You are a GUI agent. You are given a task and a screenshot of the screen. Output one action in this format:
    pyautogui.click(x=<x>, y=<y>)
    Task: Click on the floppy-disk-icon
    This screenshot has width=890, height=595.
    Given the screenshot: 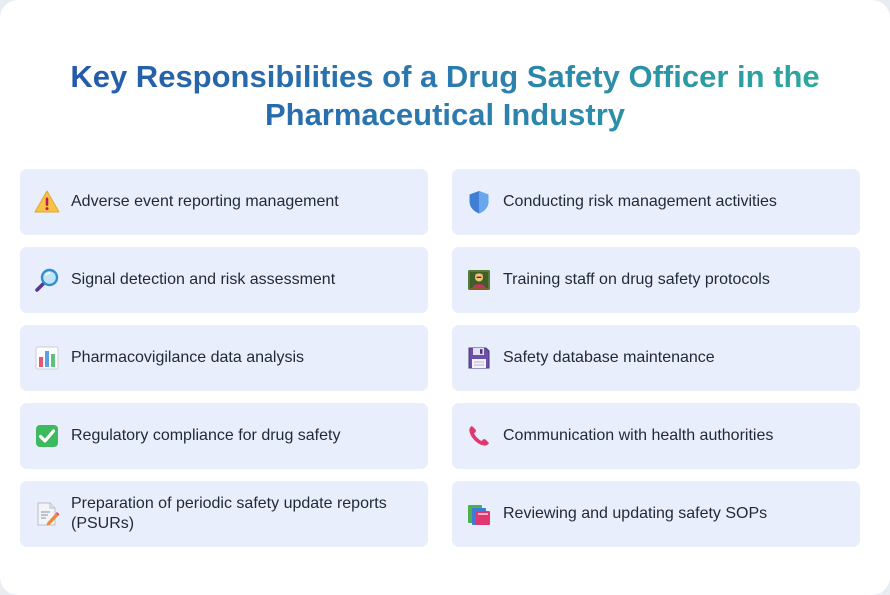 What is the action you would take?
    pyautogui.click(x=479, y=358)
    